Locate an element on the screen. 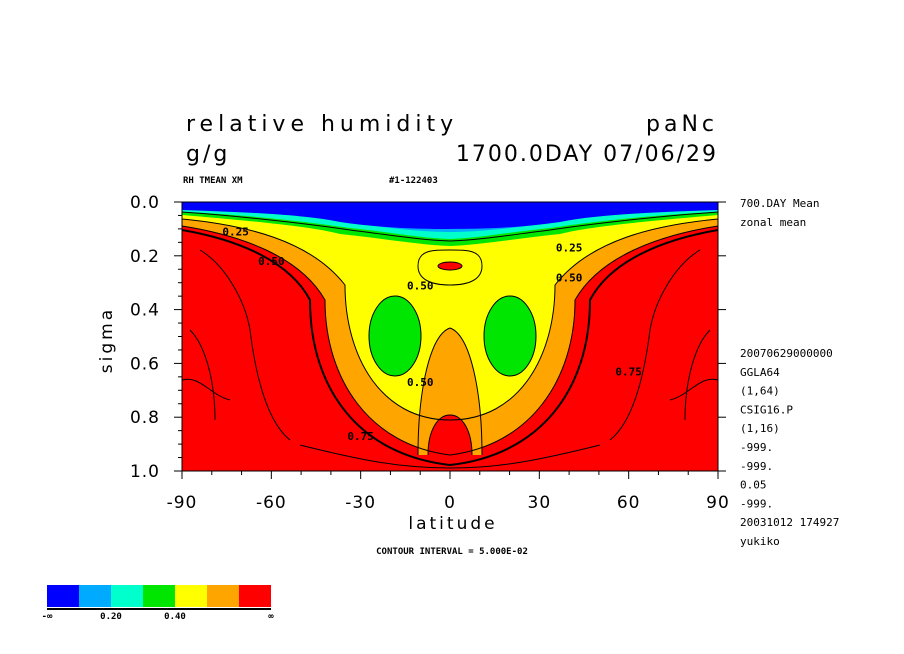  units-label: g/g is located at coordinates (208, 154).